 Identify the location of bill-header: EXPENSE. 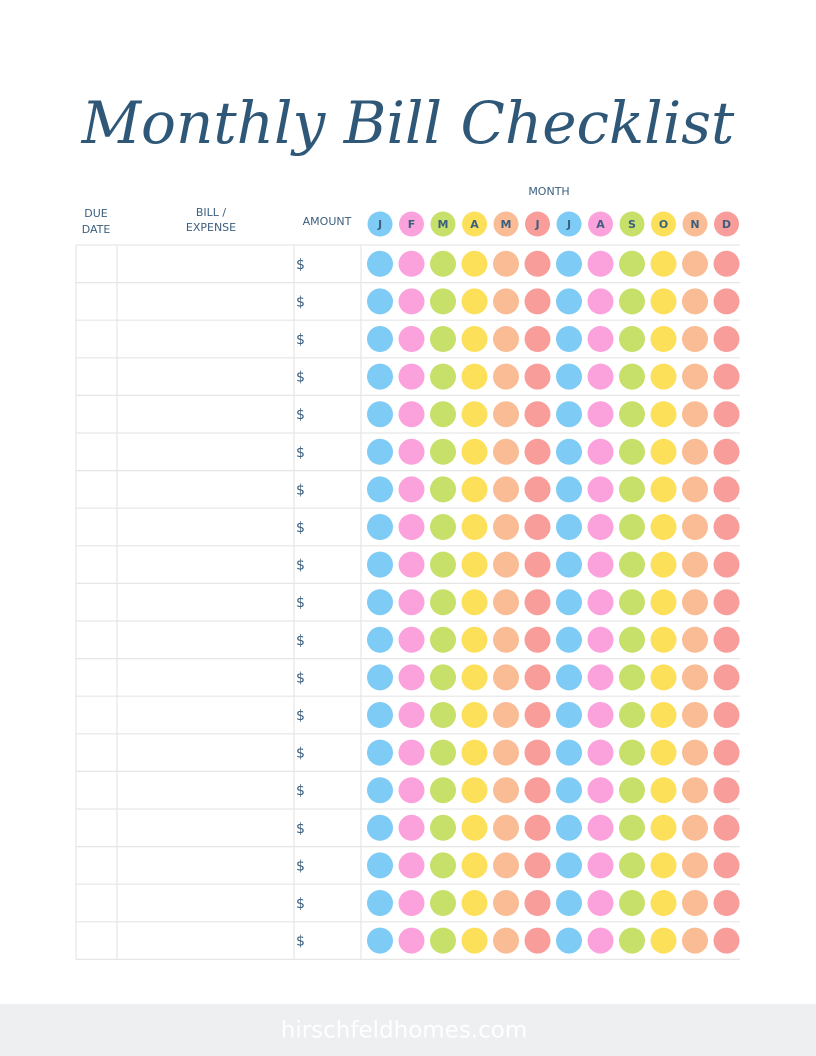
(211, 227).